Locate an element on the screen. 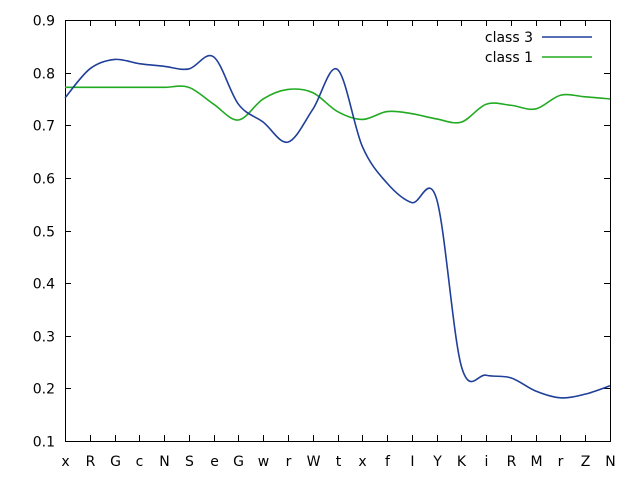 This screenshot has width=640, height=480. x-tick-label: W is located at coordinates (314, 462).